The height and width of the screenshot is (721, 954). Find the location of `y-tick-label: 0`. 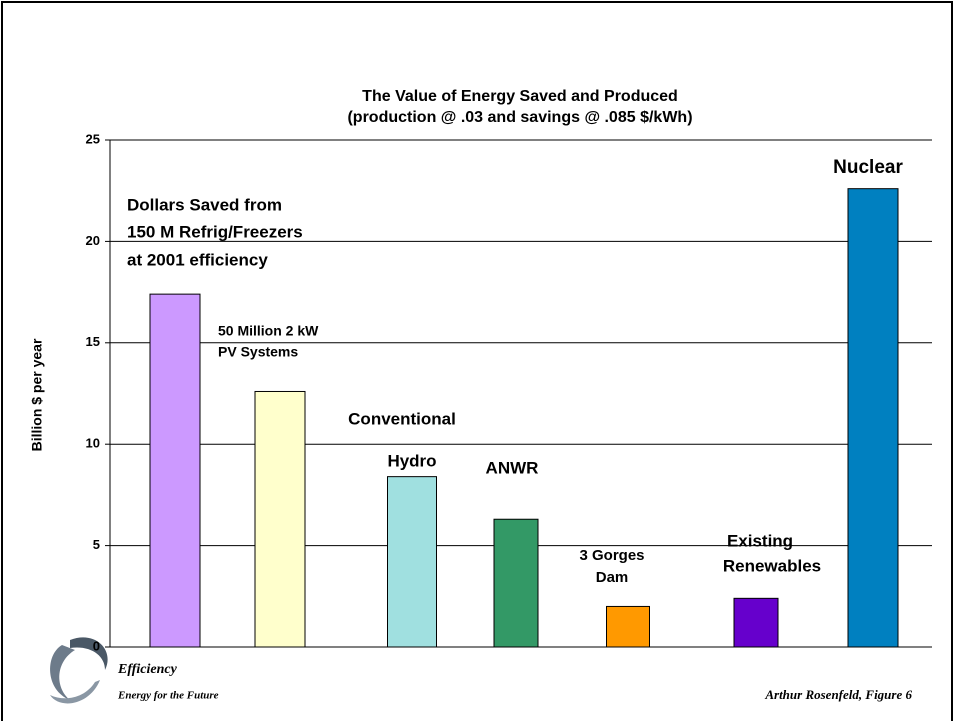

y-tick-label: 0 is located at coordinates (96, 645).